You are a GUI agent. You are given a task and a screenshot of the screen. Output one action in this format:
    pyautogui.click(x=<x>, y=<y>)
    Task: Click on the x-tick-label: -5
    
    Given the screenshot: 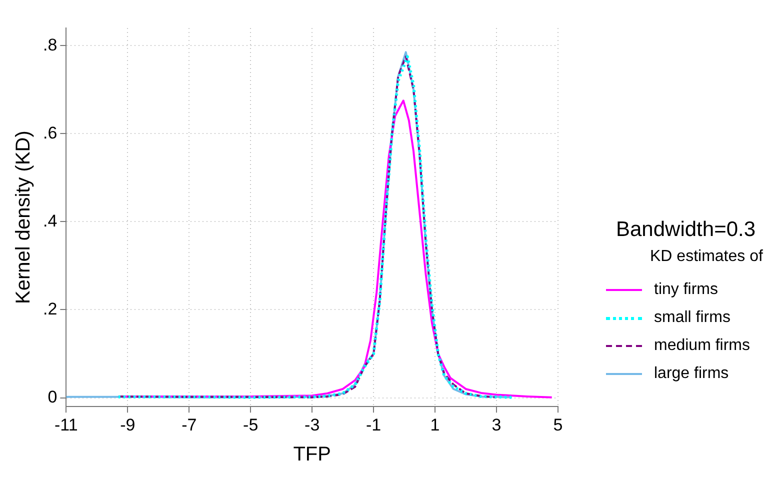 What is the action you would take?
    pyautogui.click(x=250, y=424)
    